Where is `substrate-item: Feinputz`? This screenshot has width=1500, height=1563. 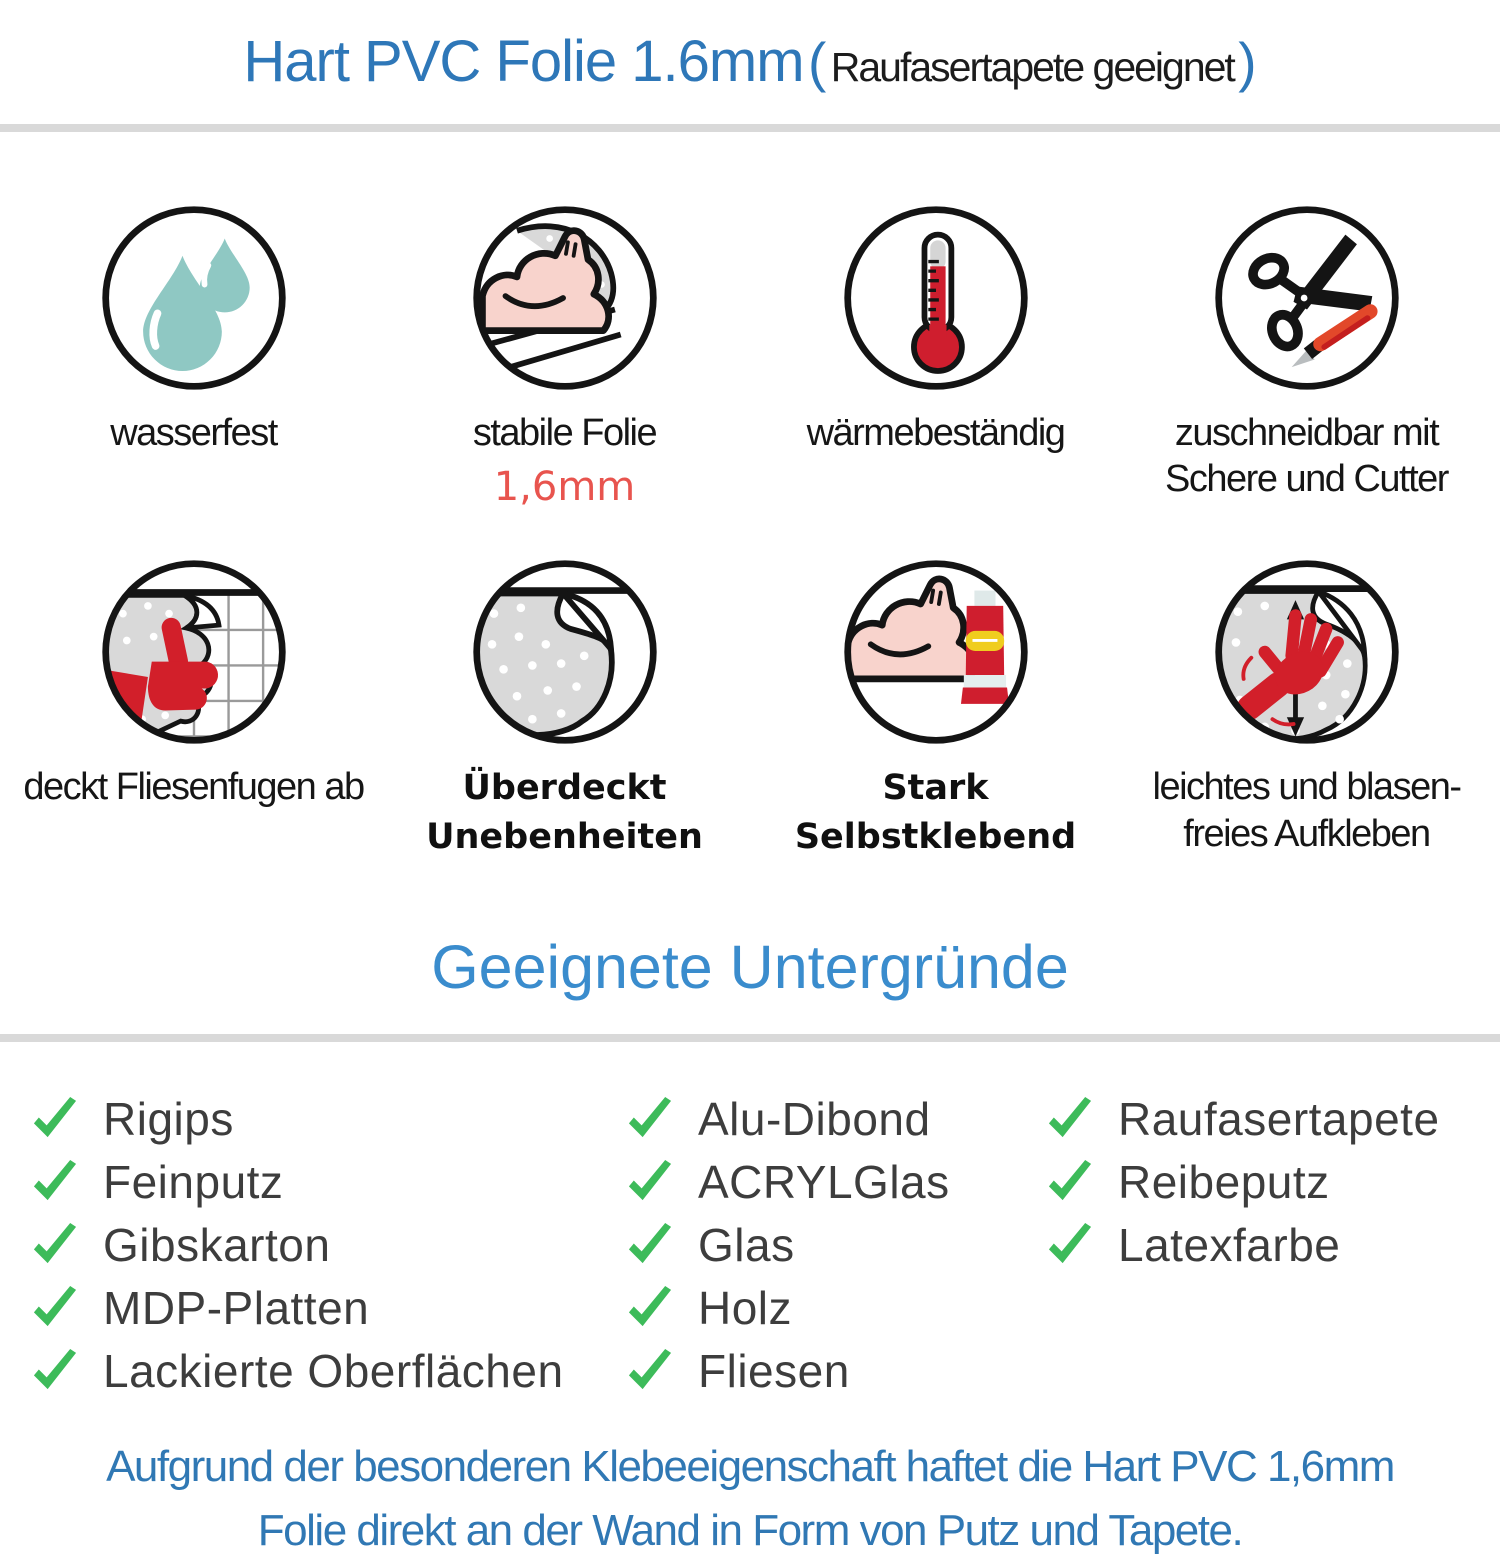
substrate-item: Feinputz is located at coordinates (312, 1182).